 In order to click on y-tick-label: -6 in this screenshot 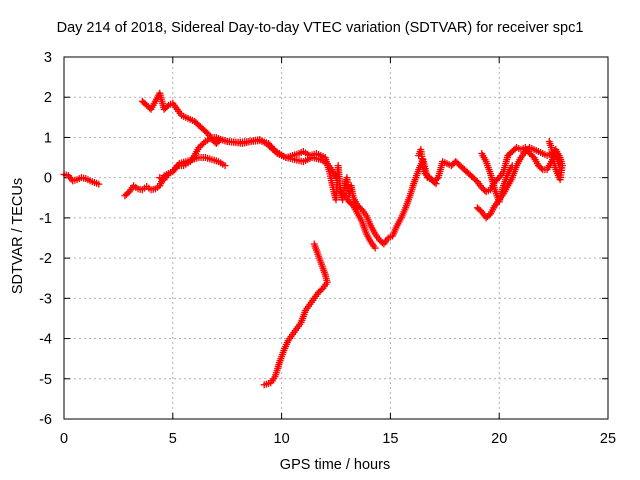, I will do `click(45, 420)`.